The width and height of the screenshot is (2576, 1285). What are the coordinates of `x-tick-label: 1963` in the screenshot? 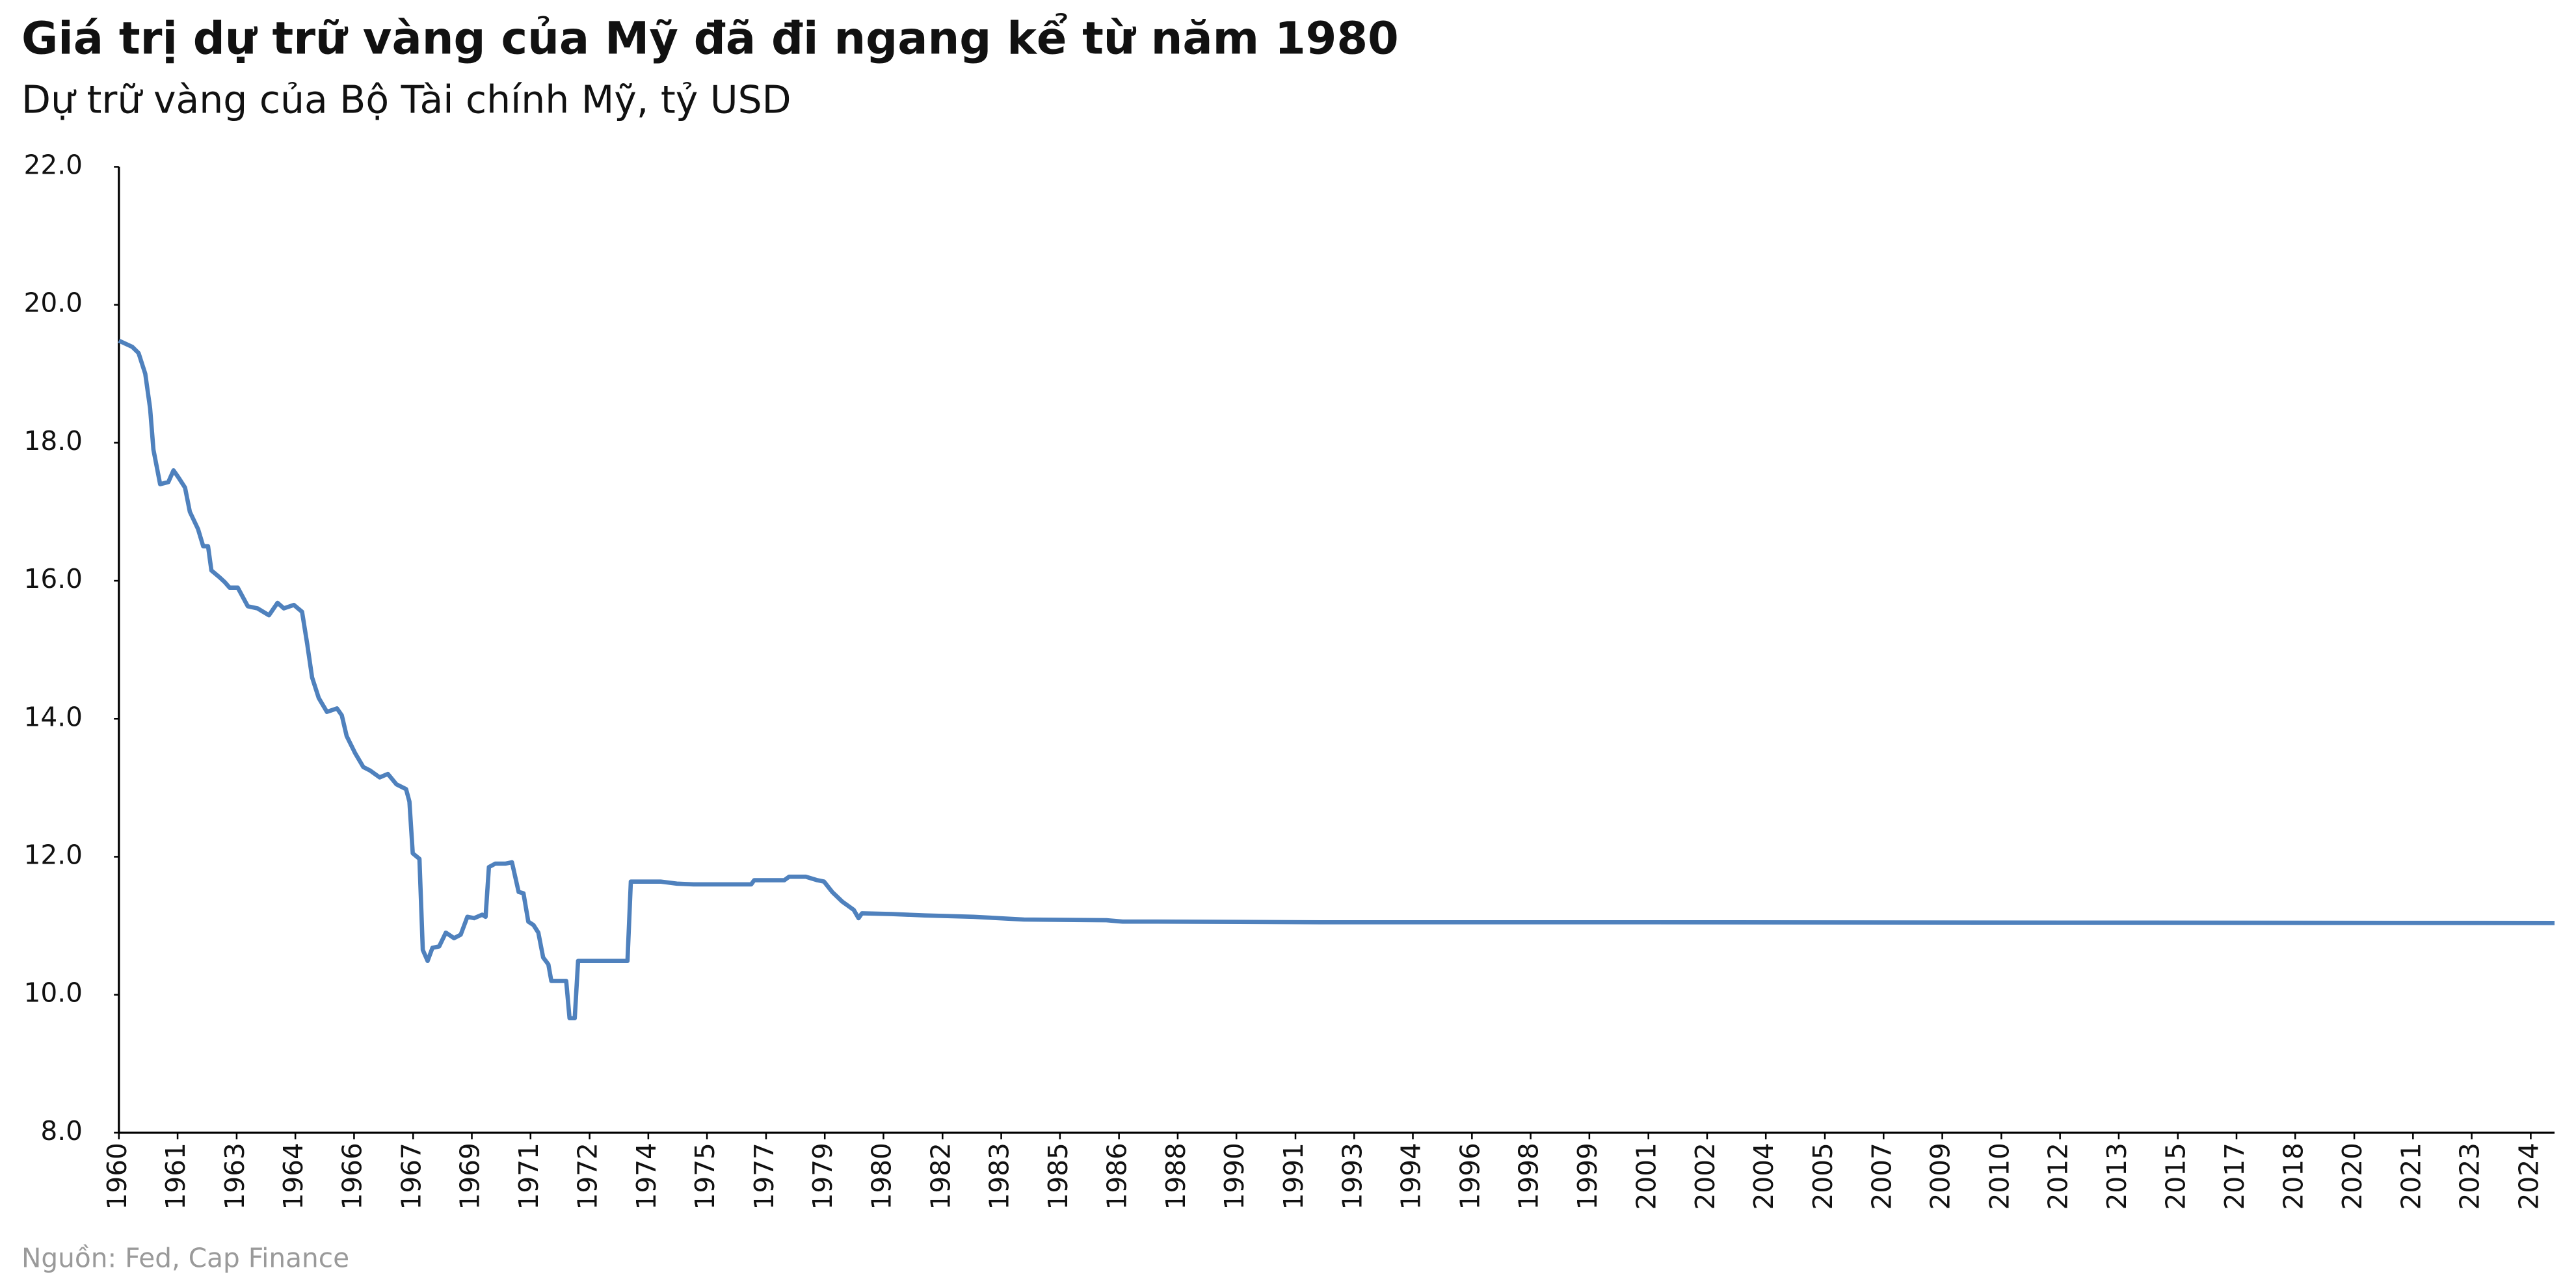 It's located at (234, 1177).